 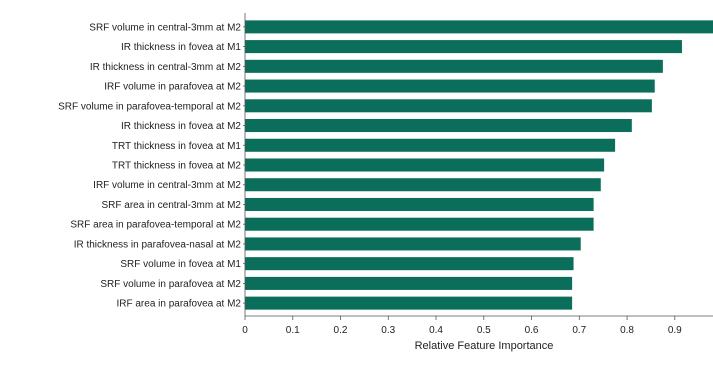 I want to click on x-tick-label: 0.8, so click(x=627, y=330).